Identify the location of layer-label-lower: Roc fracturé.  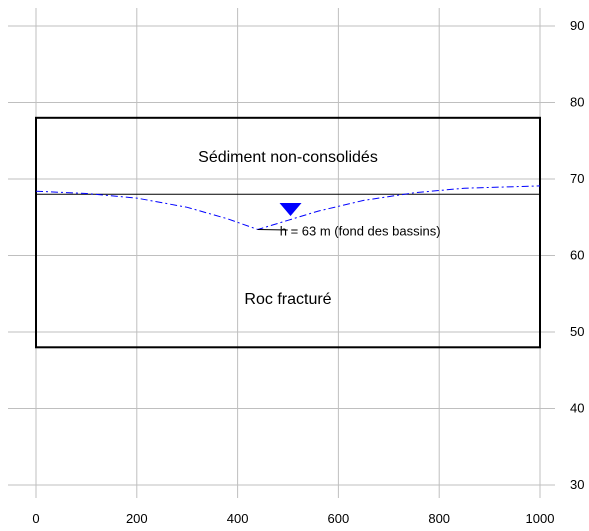
(287, 299).